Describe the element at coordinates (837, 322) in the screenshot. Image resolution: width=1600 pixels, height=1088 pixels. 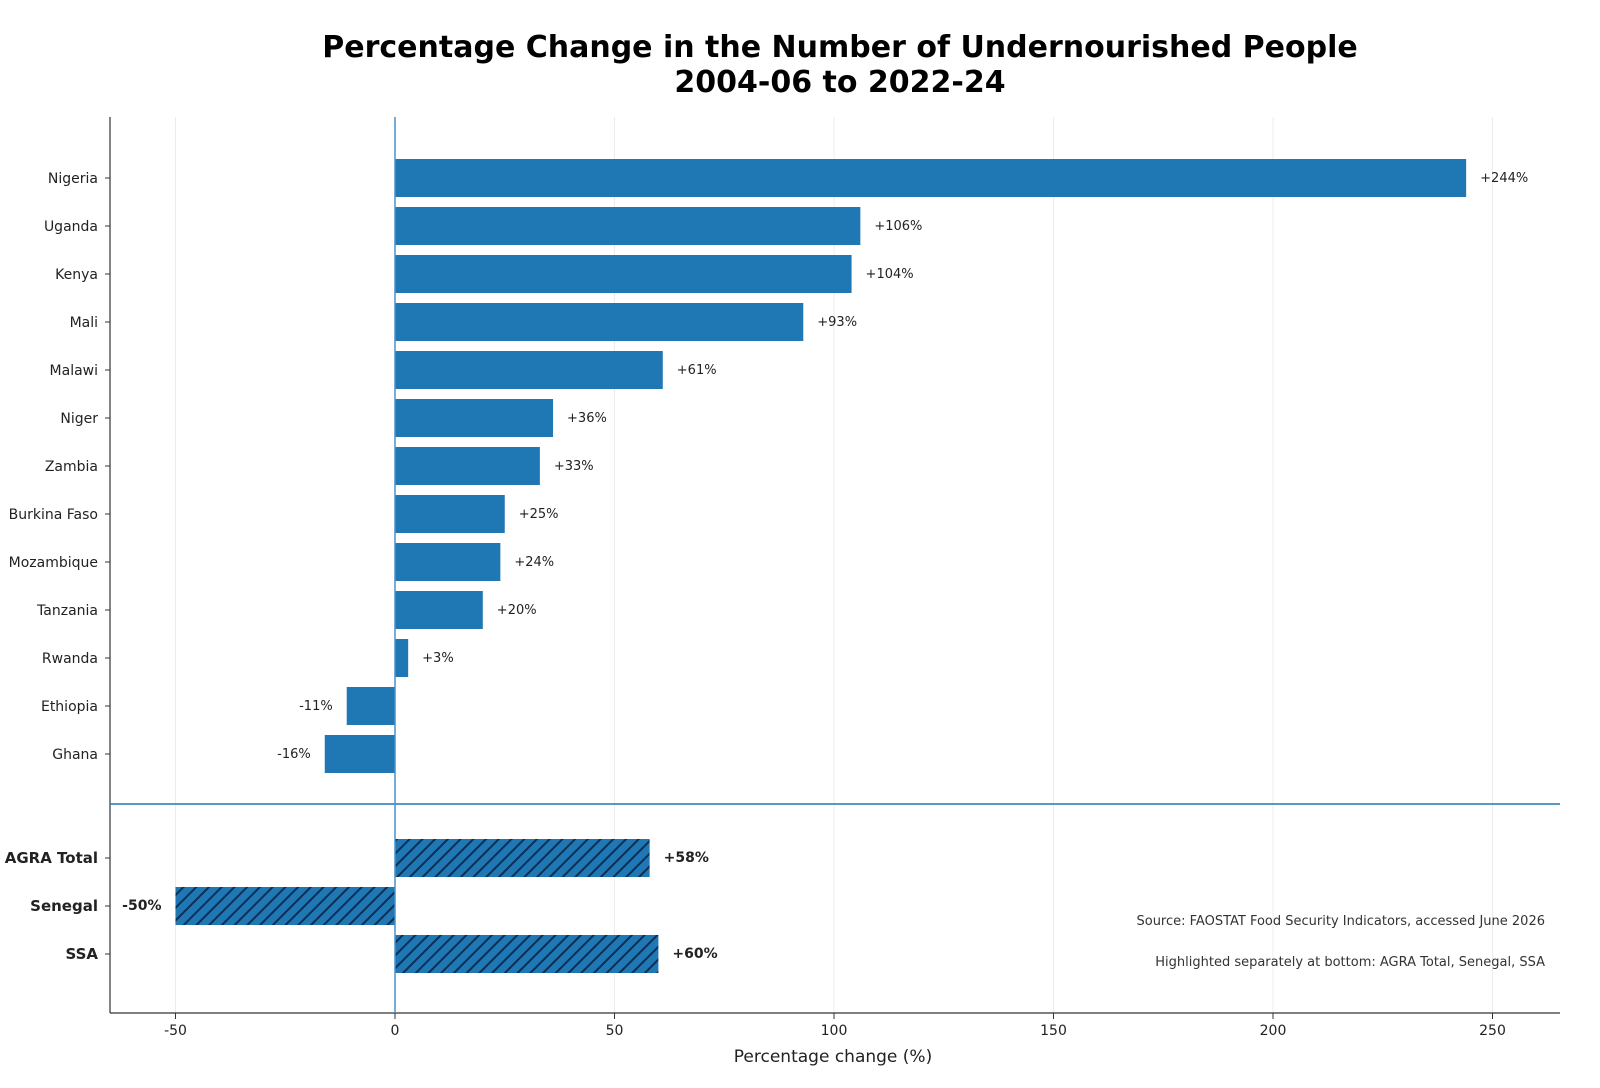
I see `data-label-mali: +93%` at that location.